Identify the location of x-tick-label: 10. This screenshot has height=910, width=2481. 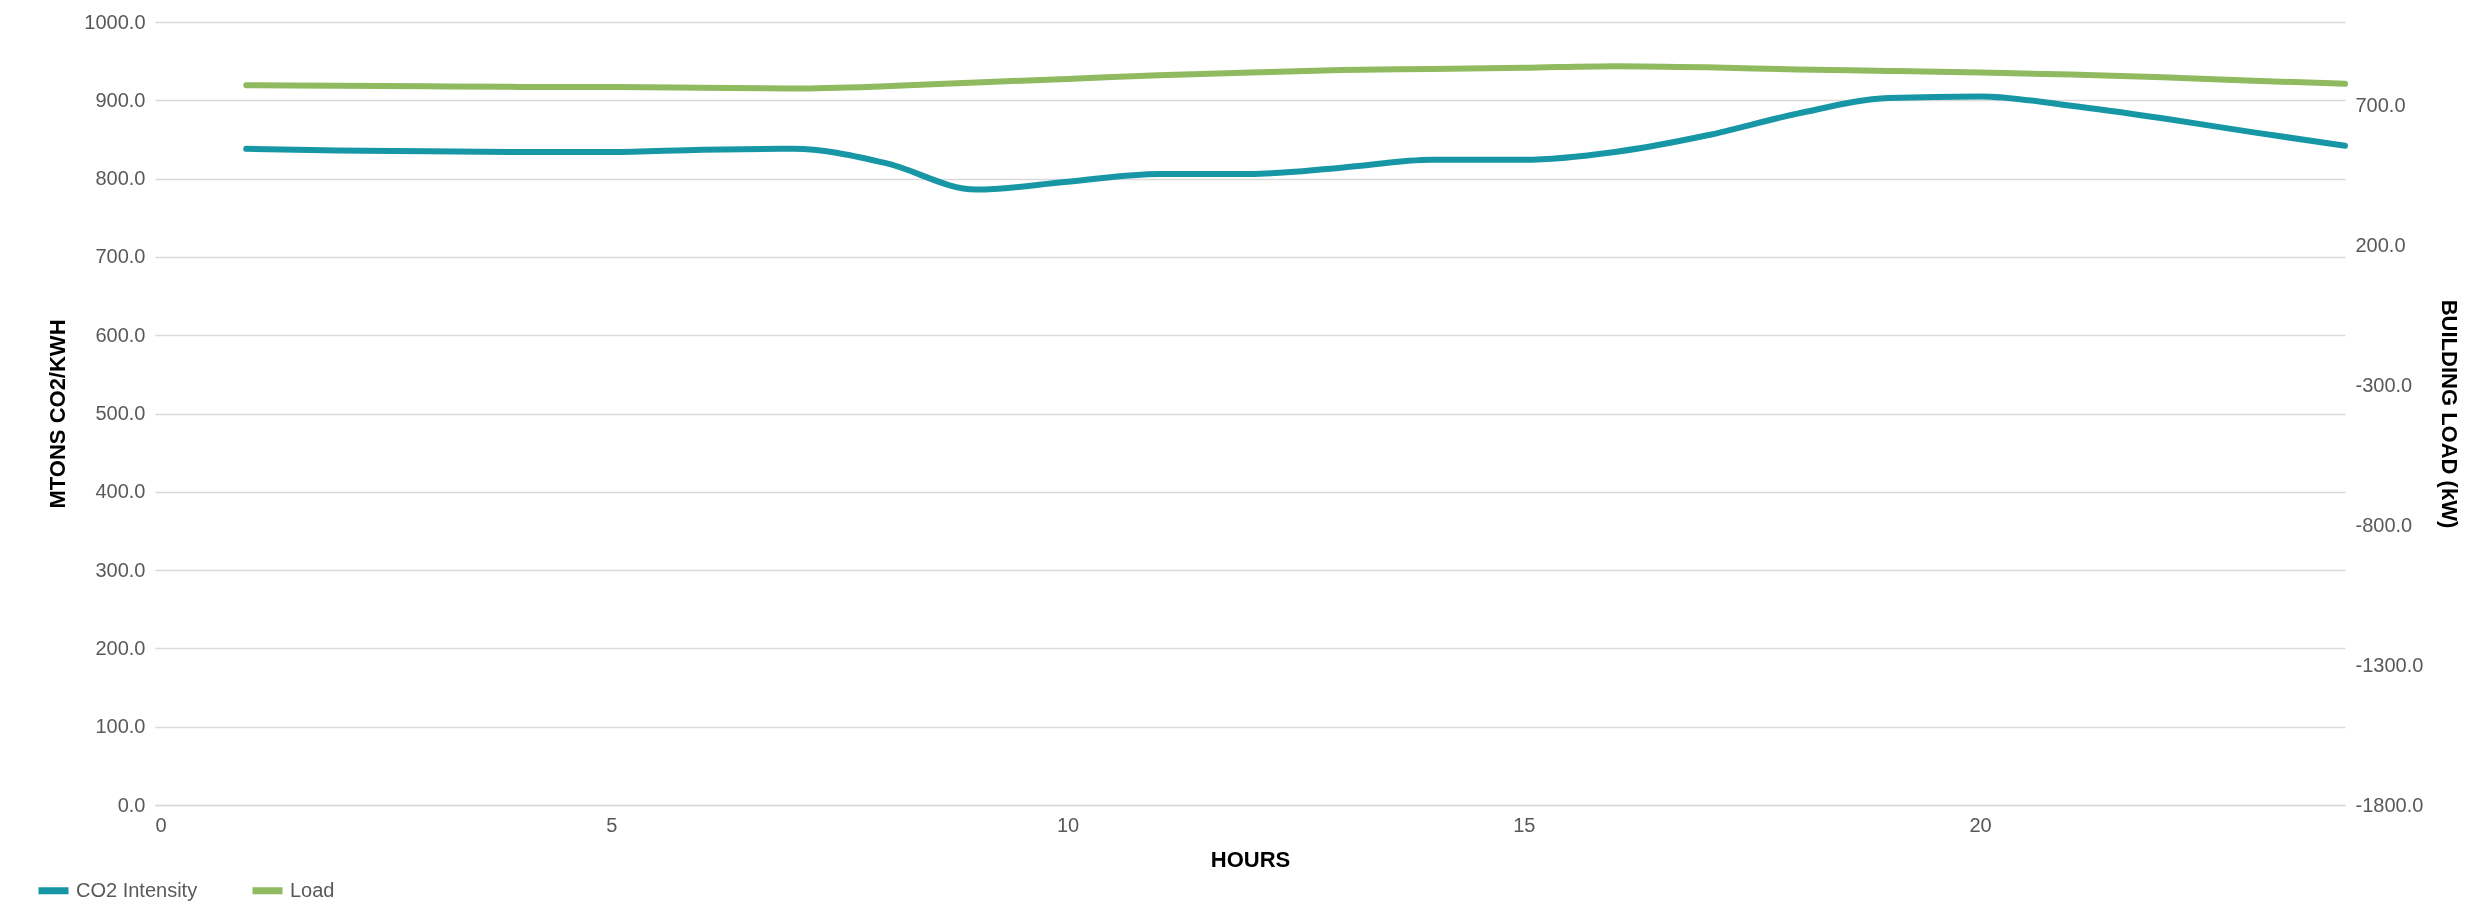
(1068, 824).